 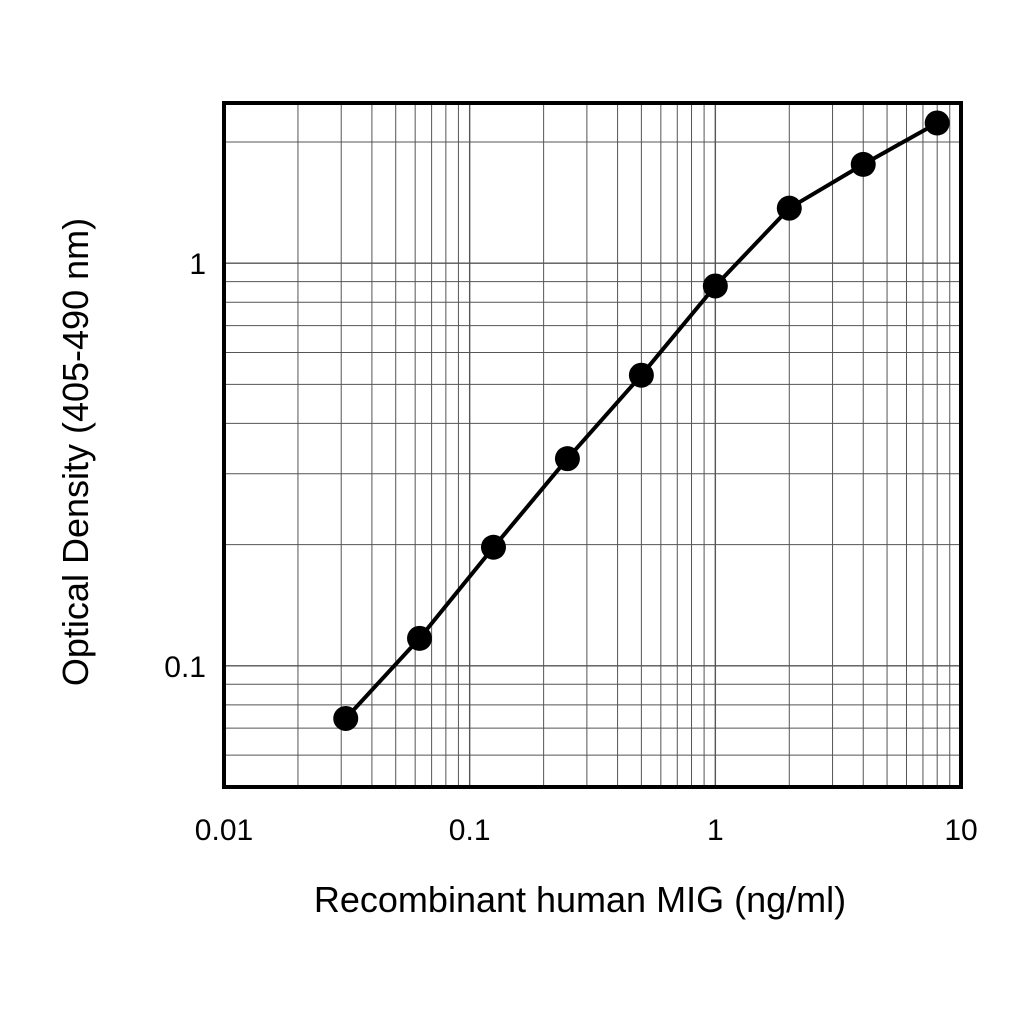 I want to click on x-tick-label: 0.1, so click(x=470, y=830).